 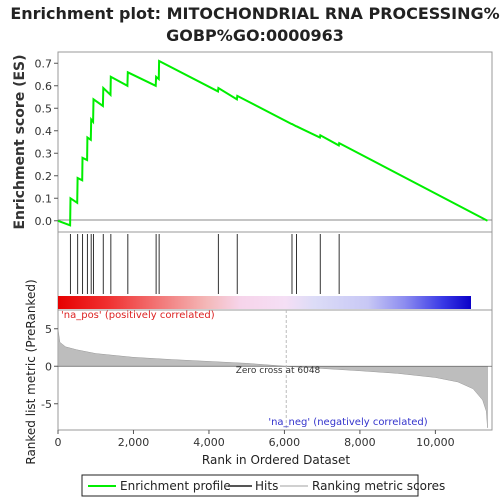 What do you see at coordinates (175, 486) in the screenshot?
I see `legend-profile-label: Enrichment profile` at bounding box center [175, 486].